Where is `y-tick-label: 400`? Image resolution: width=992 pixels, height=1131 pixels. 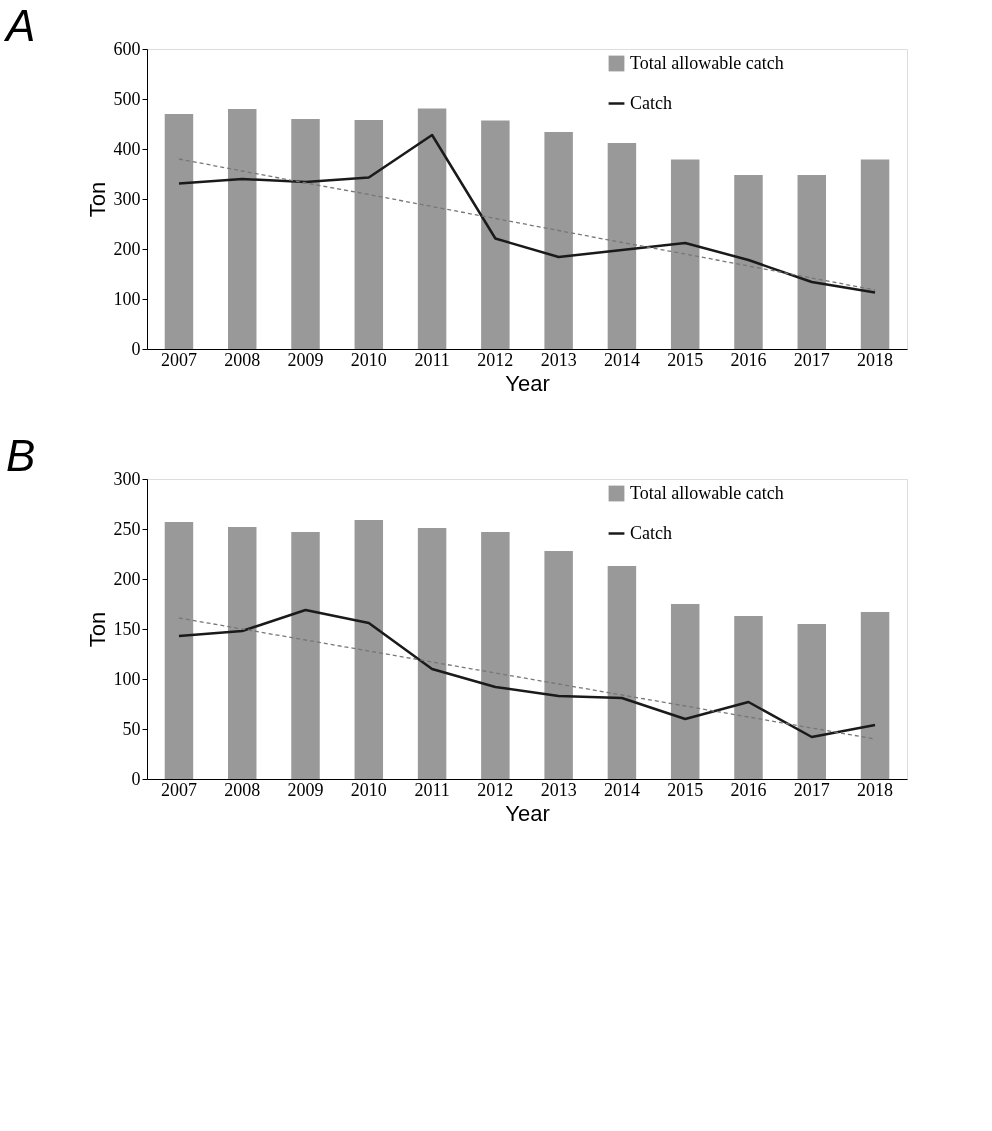 y-tick-label: 400 is located at coordinates (127, 148).